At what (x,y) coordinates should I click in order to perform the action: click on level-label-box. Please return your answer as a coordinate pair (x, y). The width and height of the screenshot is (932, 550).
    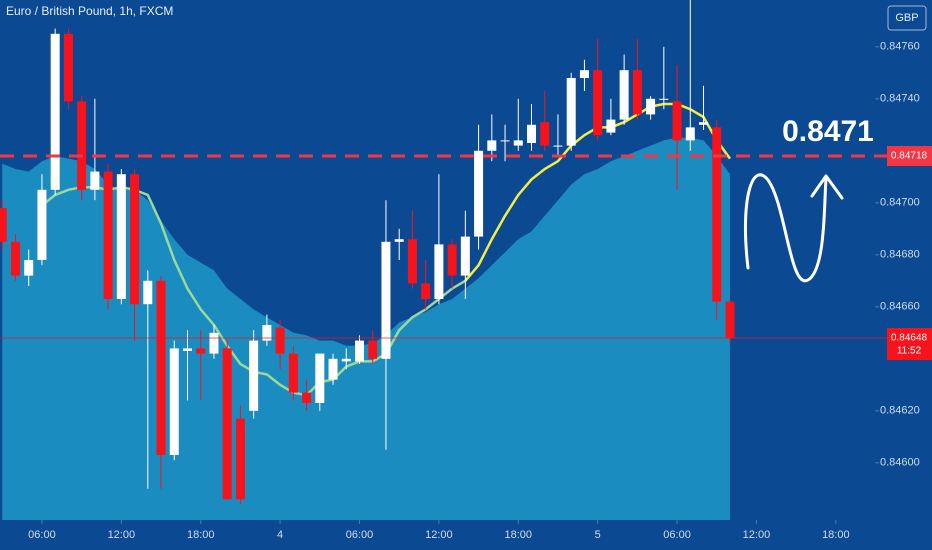
    Looking at the image, I should click on (909, 156).